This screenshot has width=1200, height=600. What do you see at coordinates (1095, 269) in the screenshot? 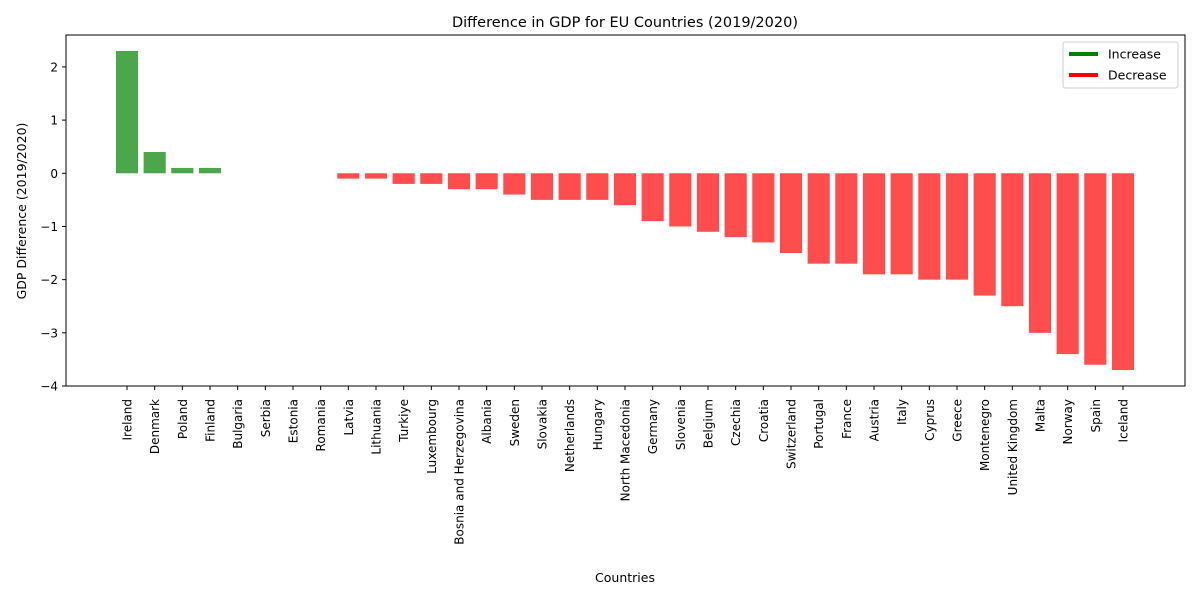
I see `bar-spain` at bounding box center [1095, 269].